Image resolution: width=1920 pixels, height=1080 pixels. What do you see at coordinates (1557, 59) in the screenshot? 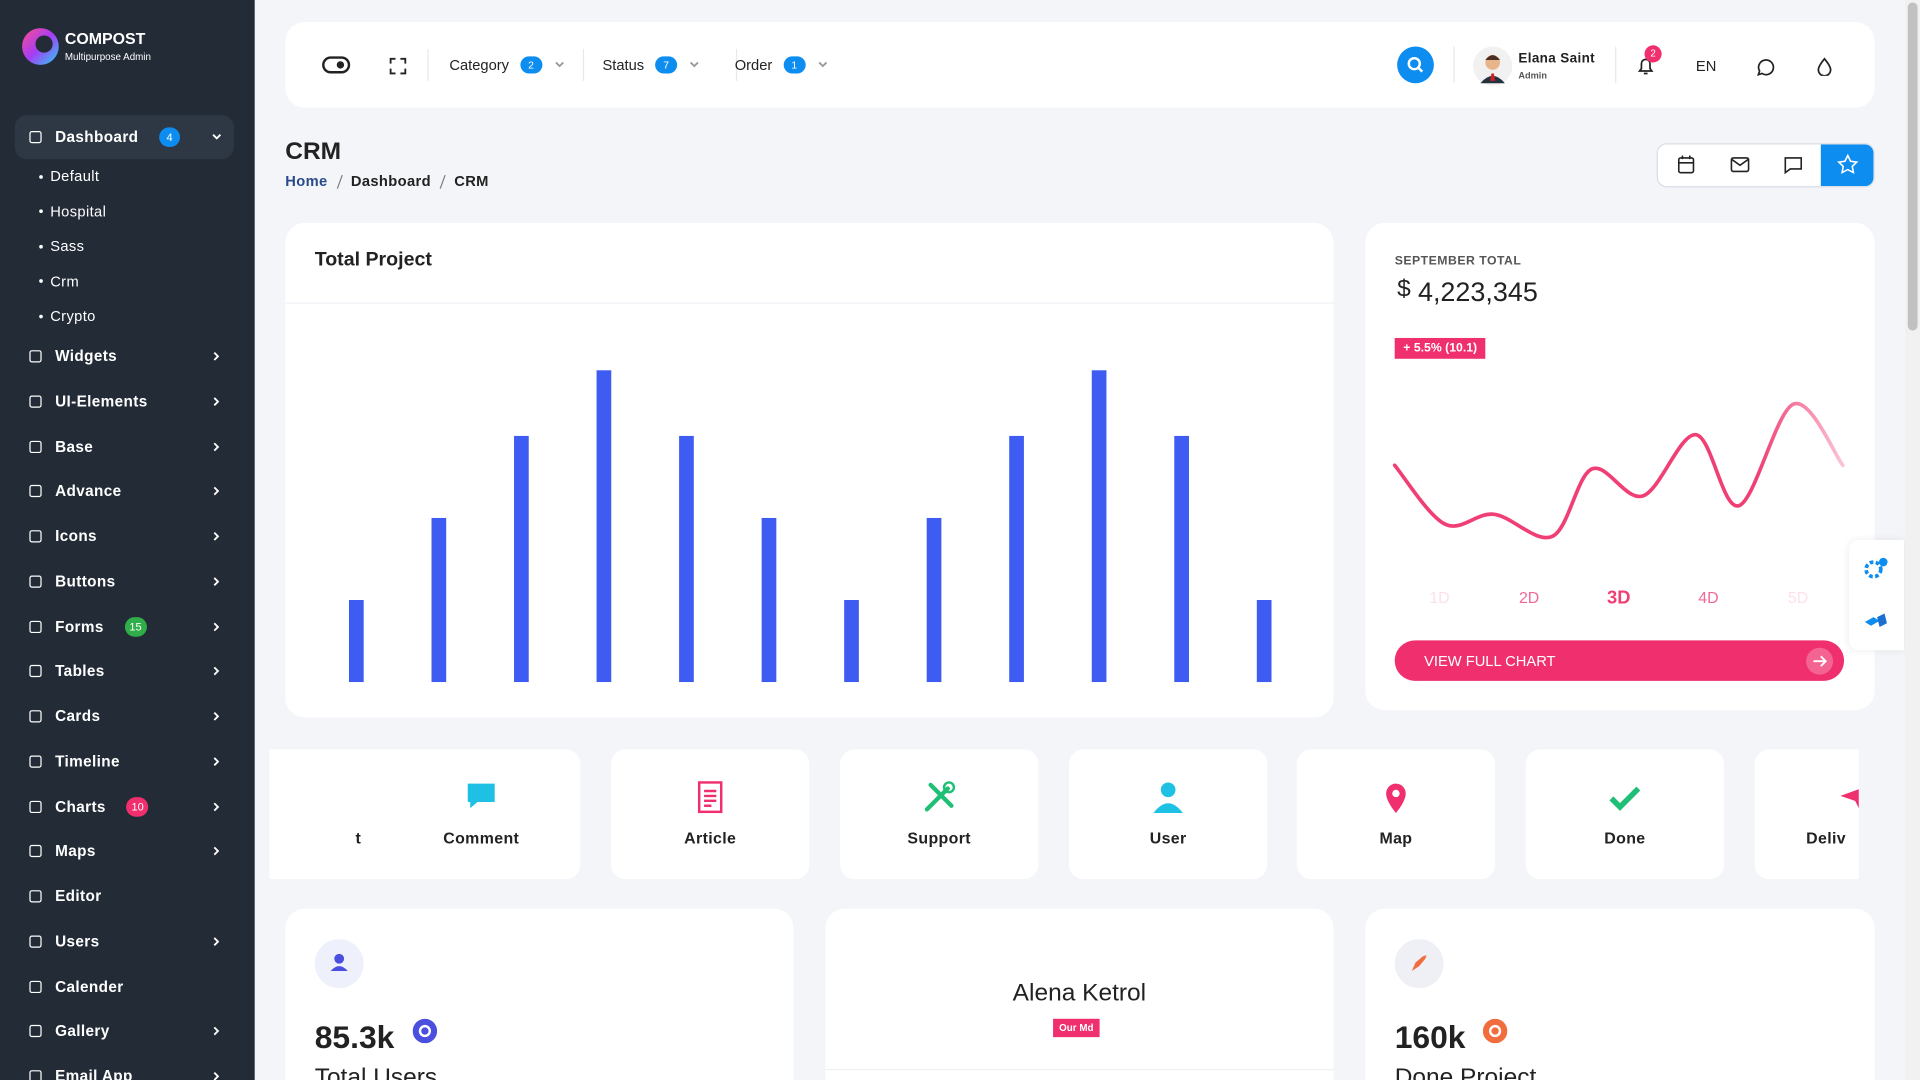
I see `user-name: Elana Saint` at bounding box center [1557, 59].